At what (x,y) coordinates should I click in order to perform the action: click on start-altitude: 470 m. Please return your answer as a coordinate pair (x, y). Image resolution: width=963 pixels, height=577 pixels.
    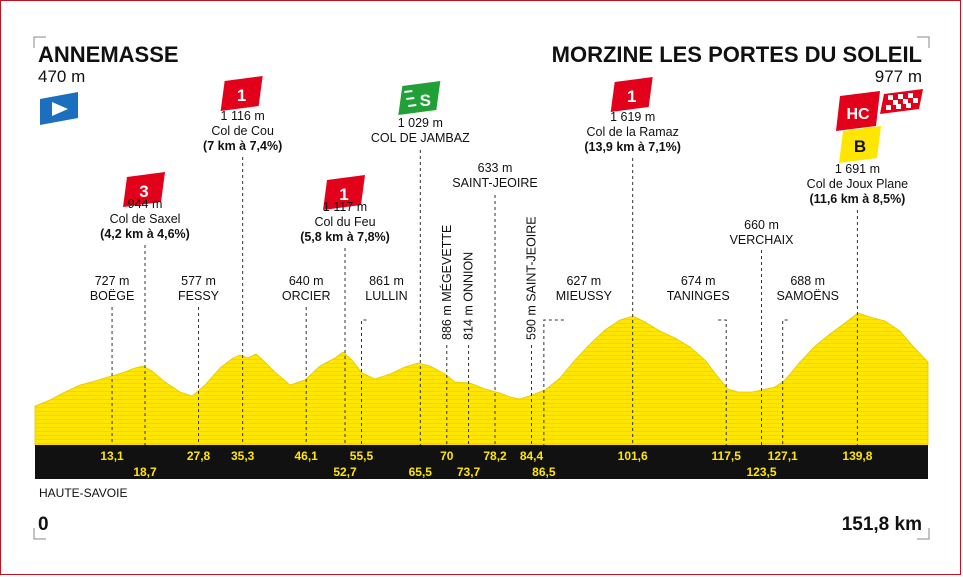
    Looking at the image, I should click on (61, 76).